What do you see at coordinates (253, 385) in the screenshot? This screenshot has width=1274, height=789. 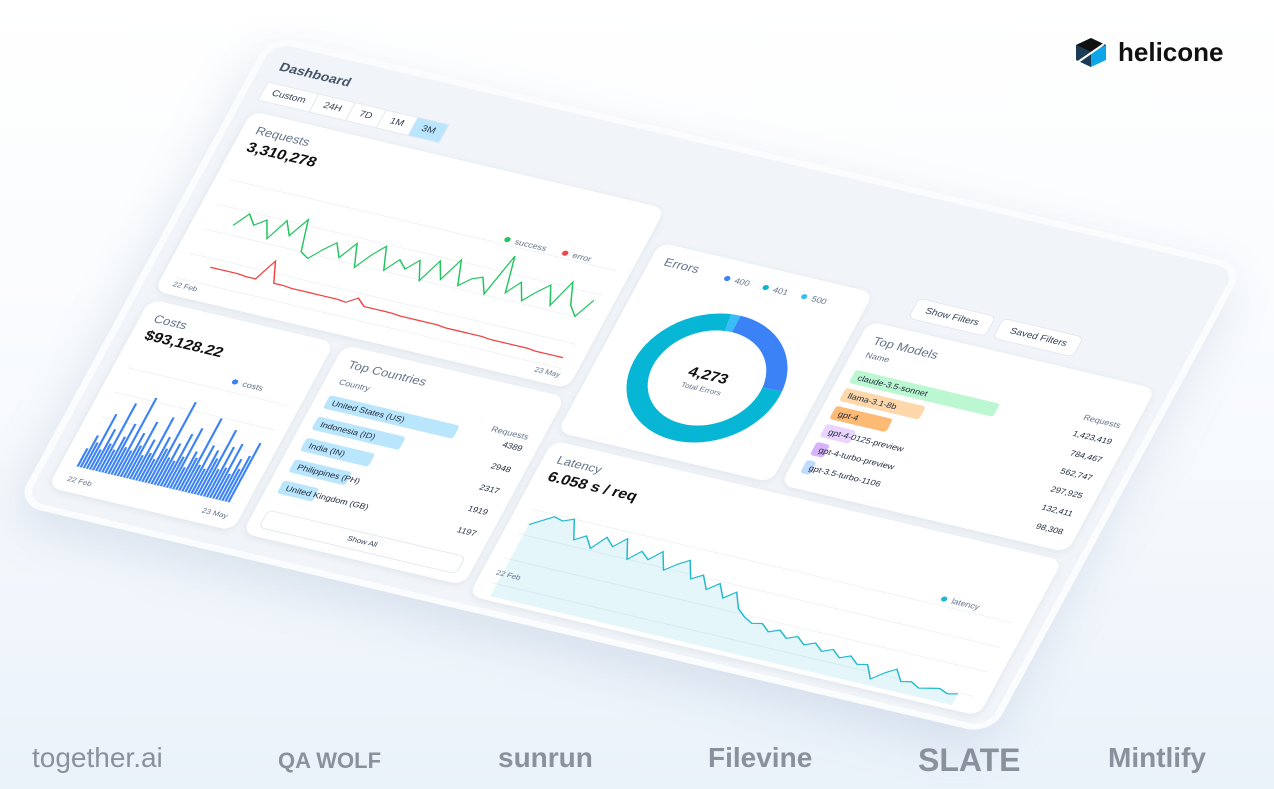 I see `legend-label: costs` at bounding box center [253, 385].